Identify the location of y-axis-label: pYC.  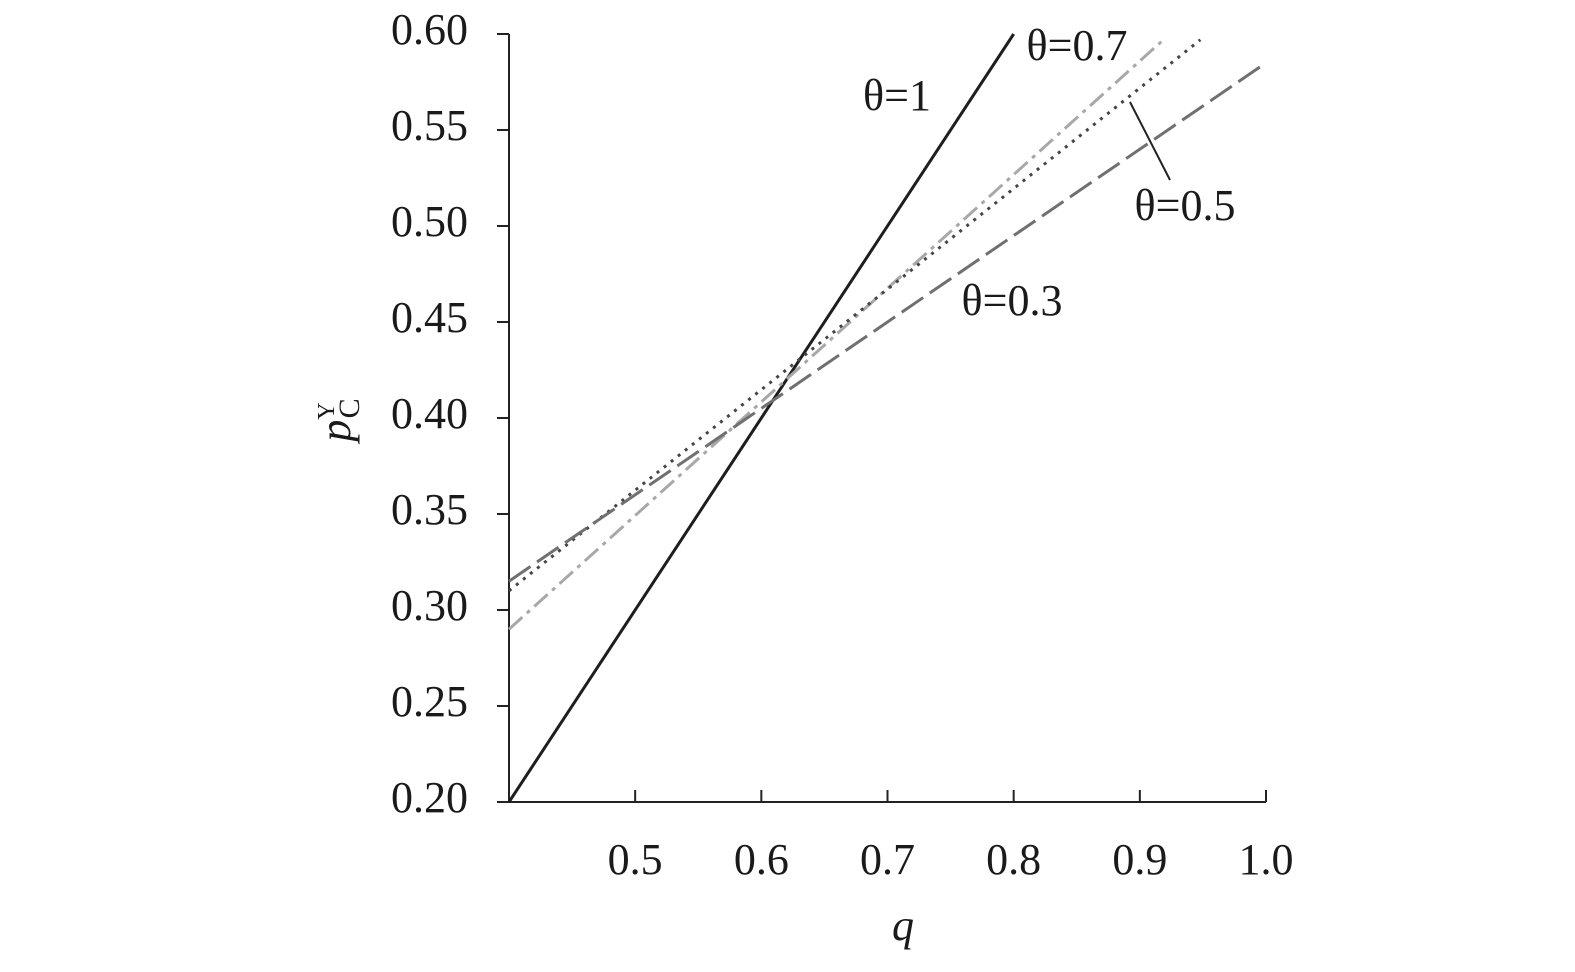
(338, 421).